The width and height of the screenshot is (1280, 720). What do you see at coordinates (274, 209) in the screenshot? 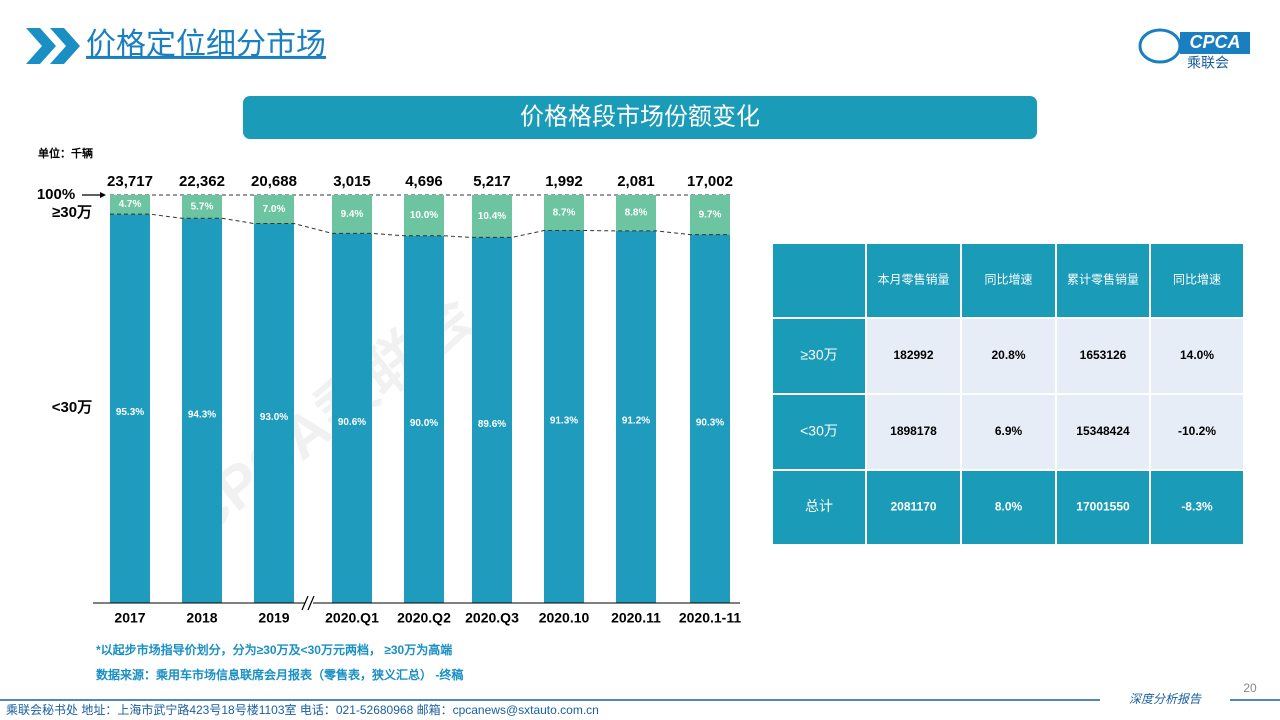
I see `value-label: 7.0%` at bounding box center [274, 209].